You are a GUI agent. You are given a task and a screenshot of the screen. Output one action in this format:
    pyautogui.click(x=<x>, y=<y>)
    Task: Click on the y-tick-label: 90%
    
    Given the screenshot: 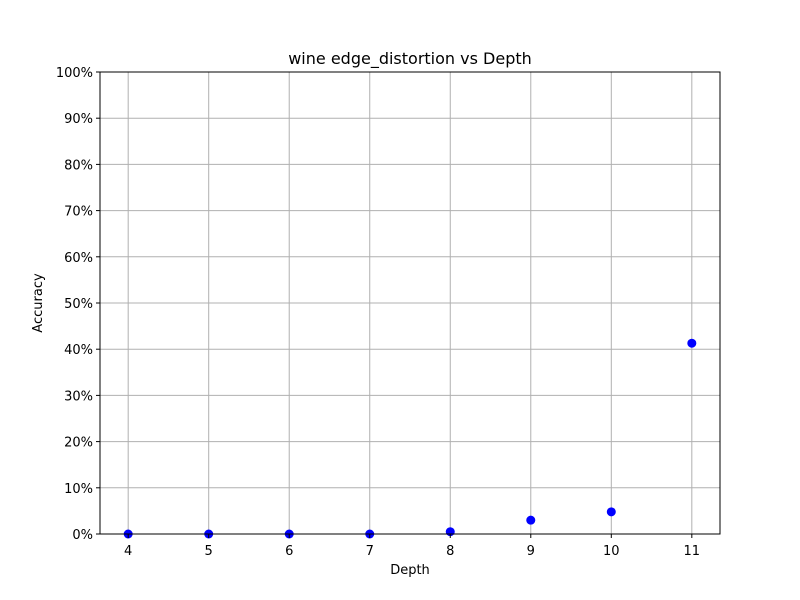 What is the action you would take?
    pyautogui.click(x=78, y=119)
    